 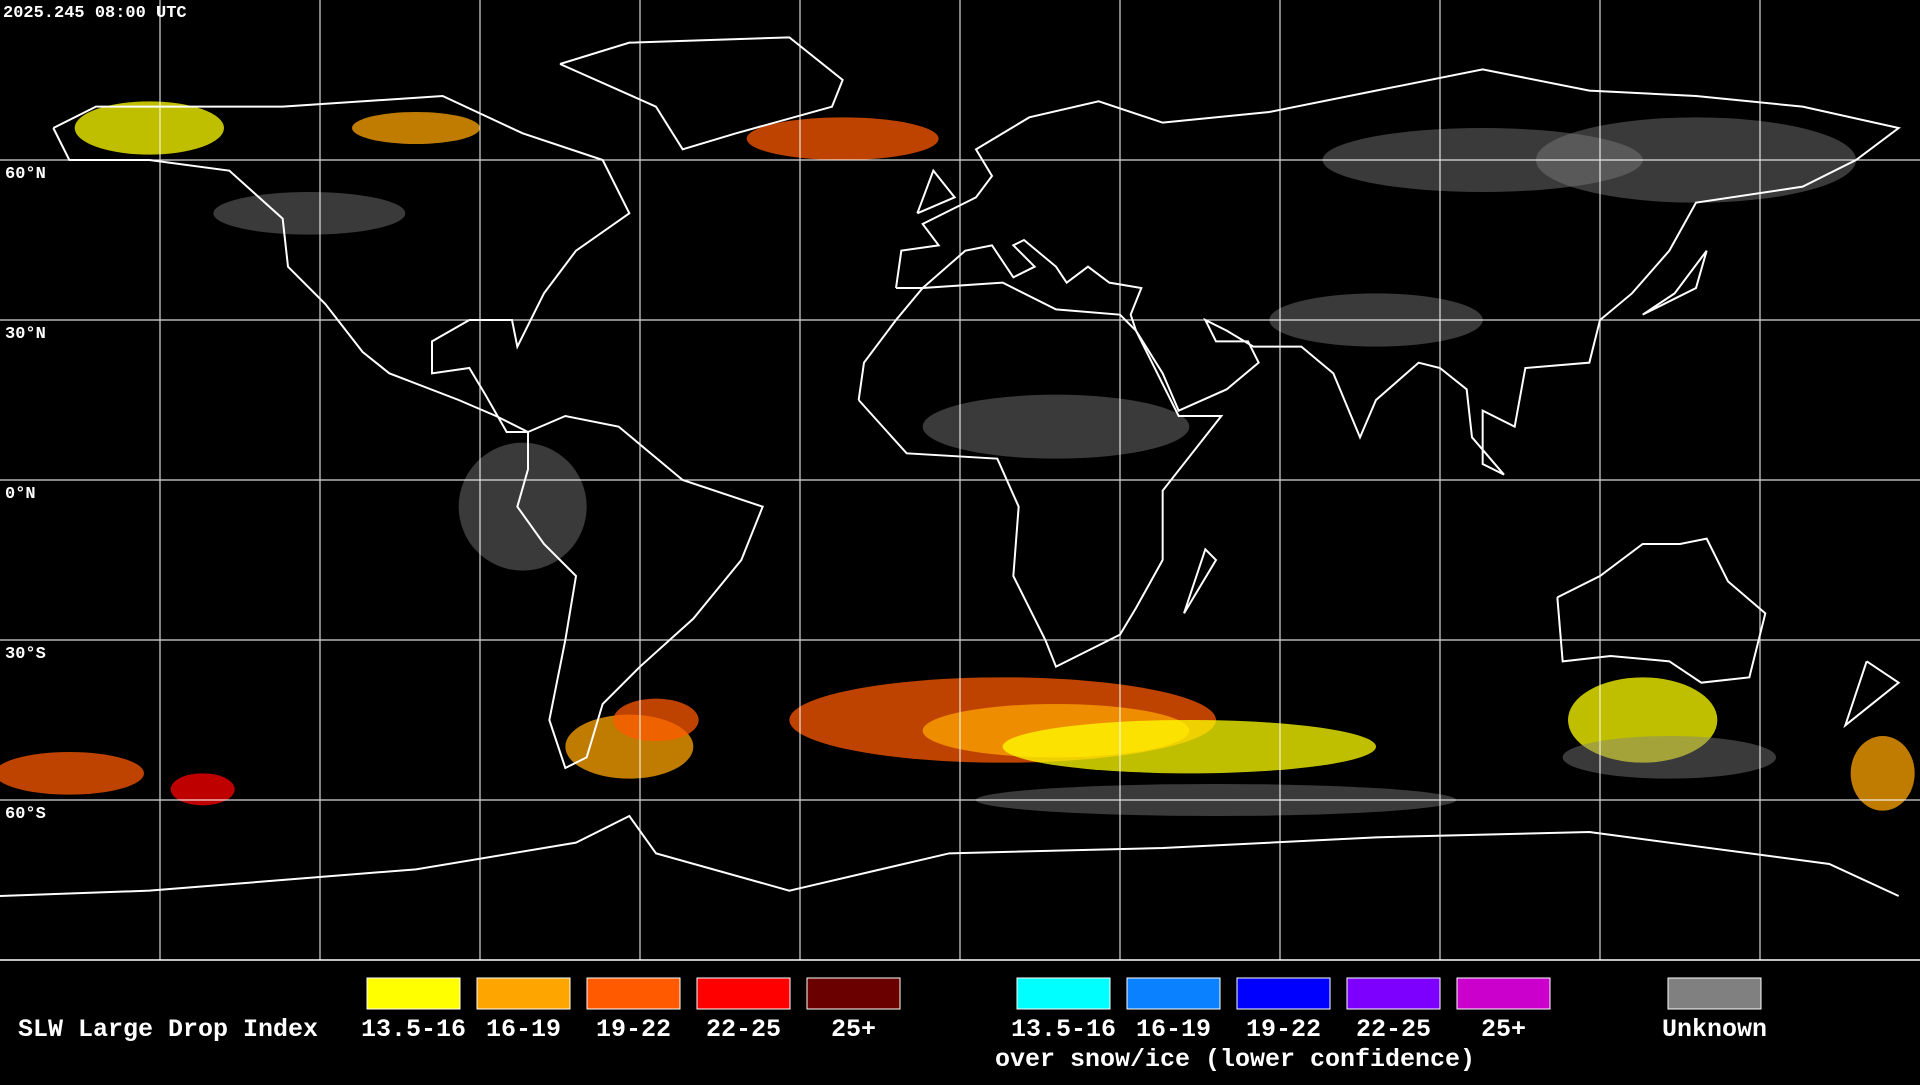 What do you see at coordinates (25, 334) in the screenshot?
I see `latitude-label: 30°N` at bounding box center [25, 334].